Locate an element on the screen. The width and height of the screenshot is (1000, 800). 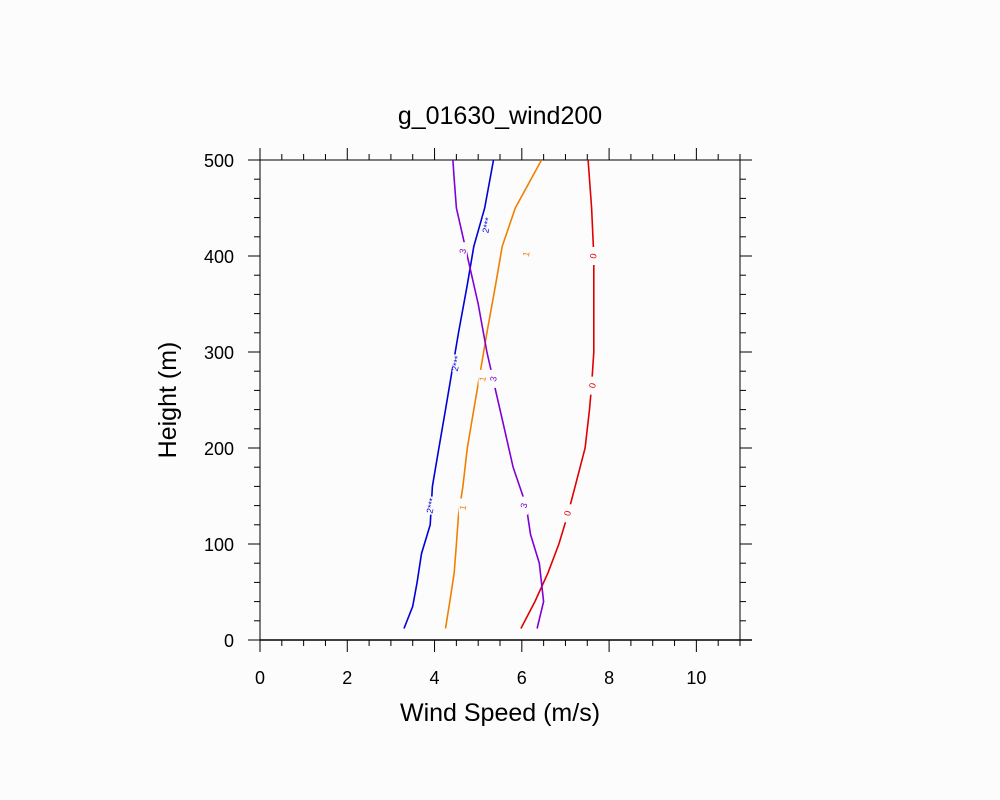
x-tick-label: 2 is located at coordinates (347, 678).